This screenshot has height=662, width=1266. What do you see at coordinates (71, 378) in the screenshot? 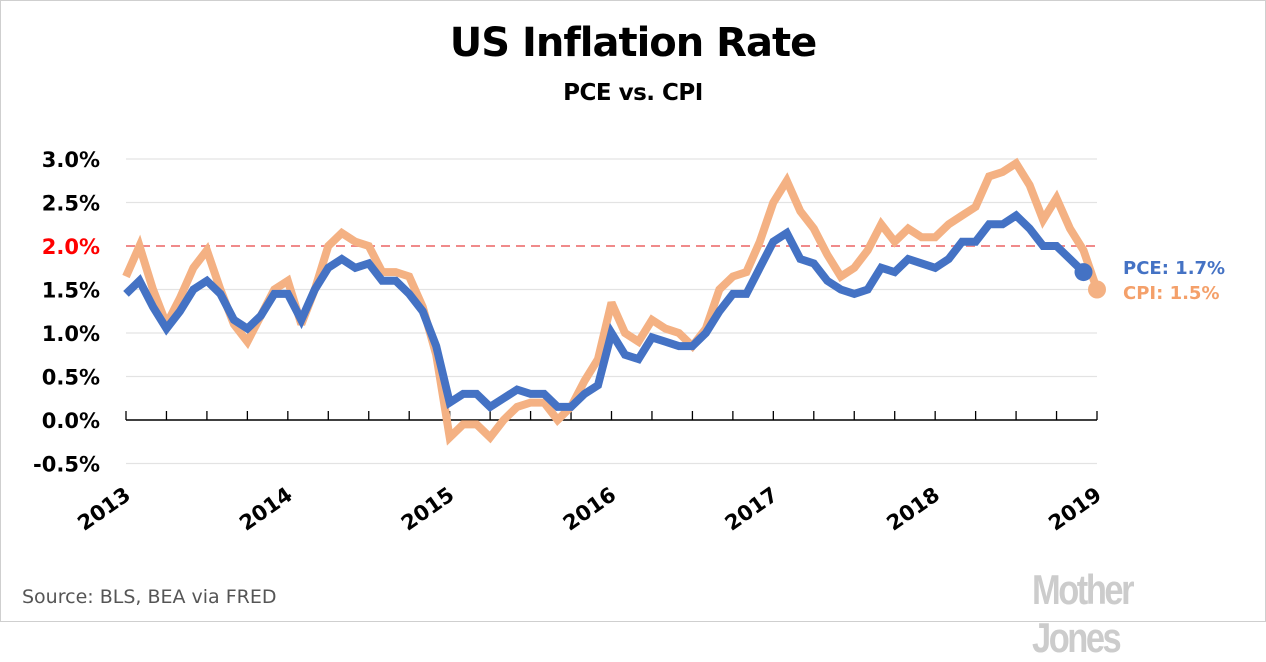
I see `y-tick-label: 0.5%` at bounding box center [71, 378].